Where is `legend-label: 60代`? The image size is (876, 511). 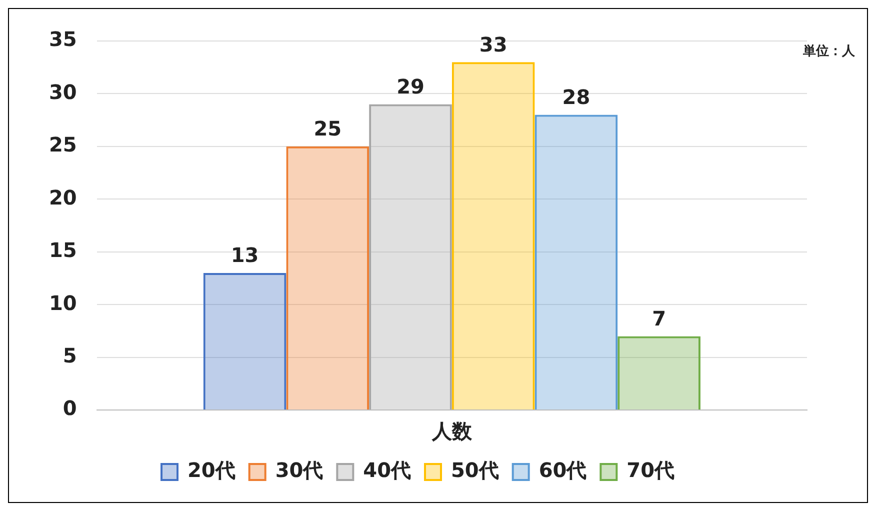
legend-label: 60代 is located at coordinates (562, 470).